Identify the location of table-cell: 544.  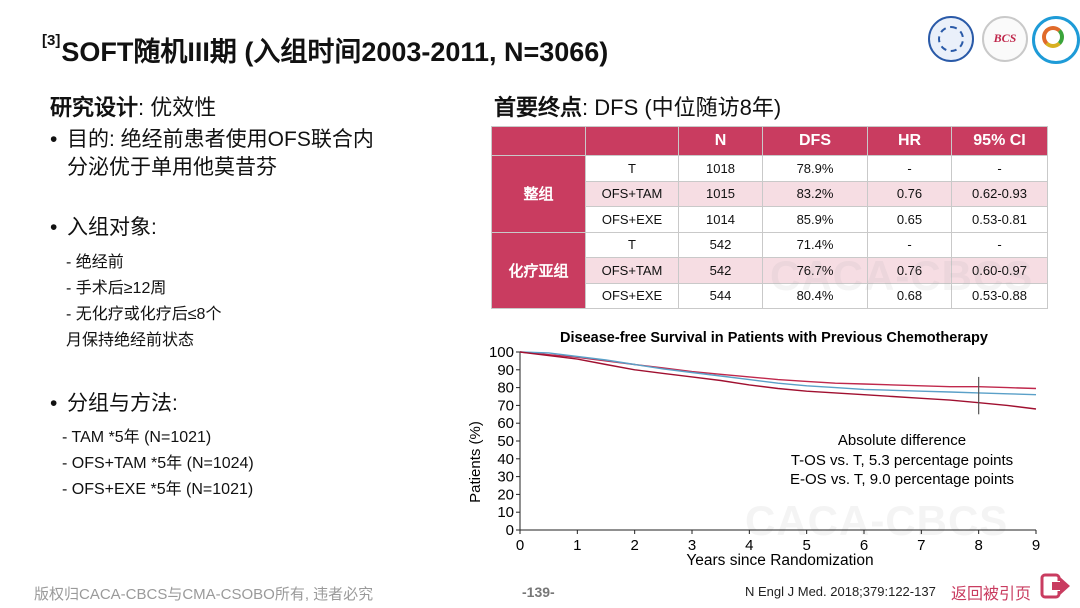
(720, 295).